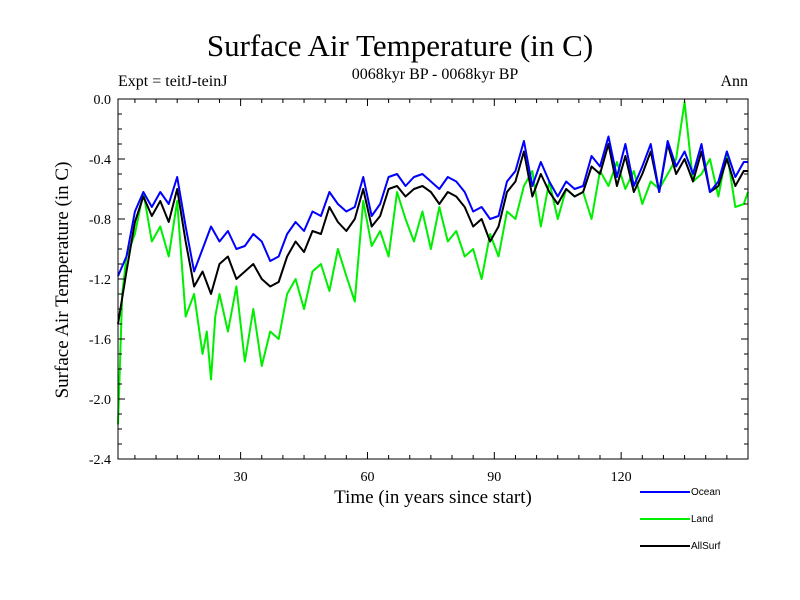 The width and height of the screenshot is (800, 600). What do you see at coordinates (100, 220) in the screenshot?
I see `y-tick-label: -0.8` at bounding box center [100, 220].